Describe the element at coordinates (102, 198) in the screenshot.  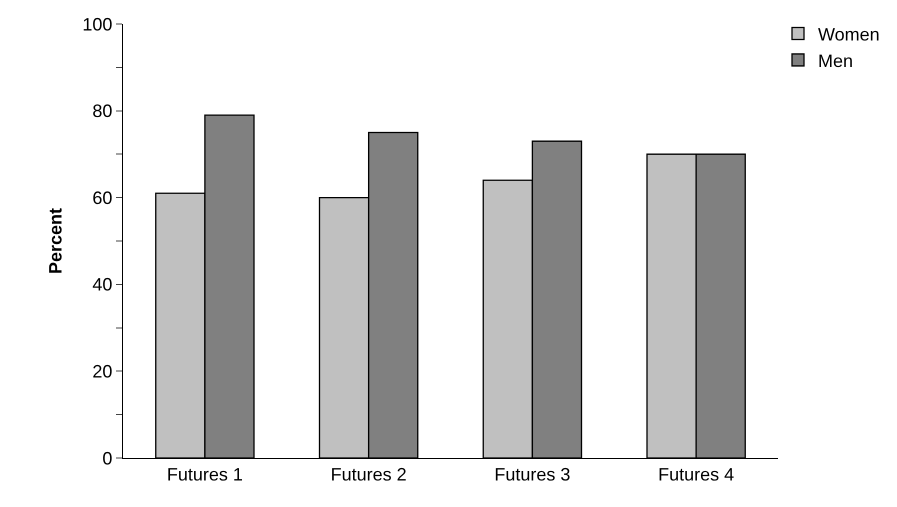
I see `y-tick-label: 60` at that location.